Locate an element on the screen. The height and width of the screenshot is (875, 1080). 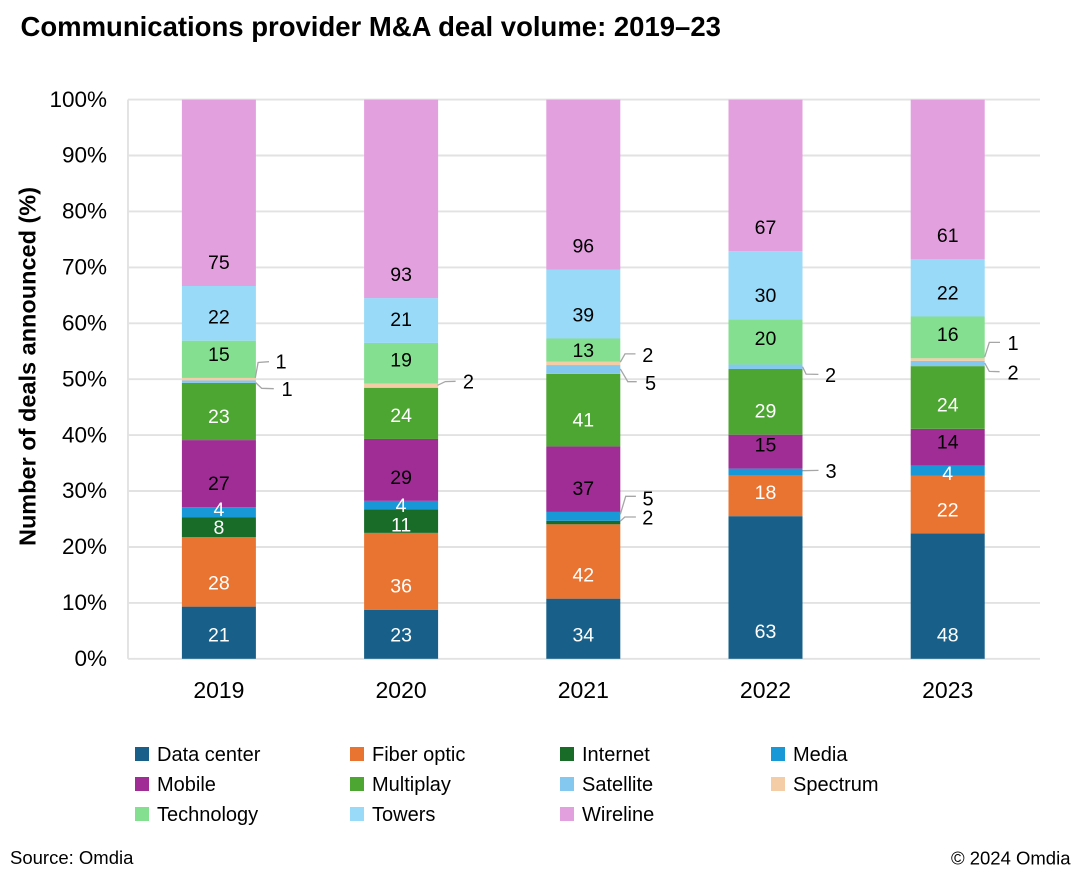
svg-text: 42 is located at coordinates (583, 576).